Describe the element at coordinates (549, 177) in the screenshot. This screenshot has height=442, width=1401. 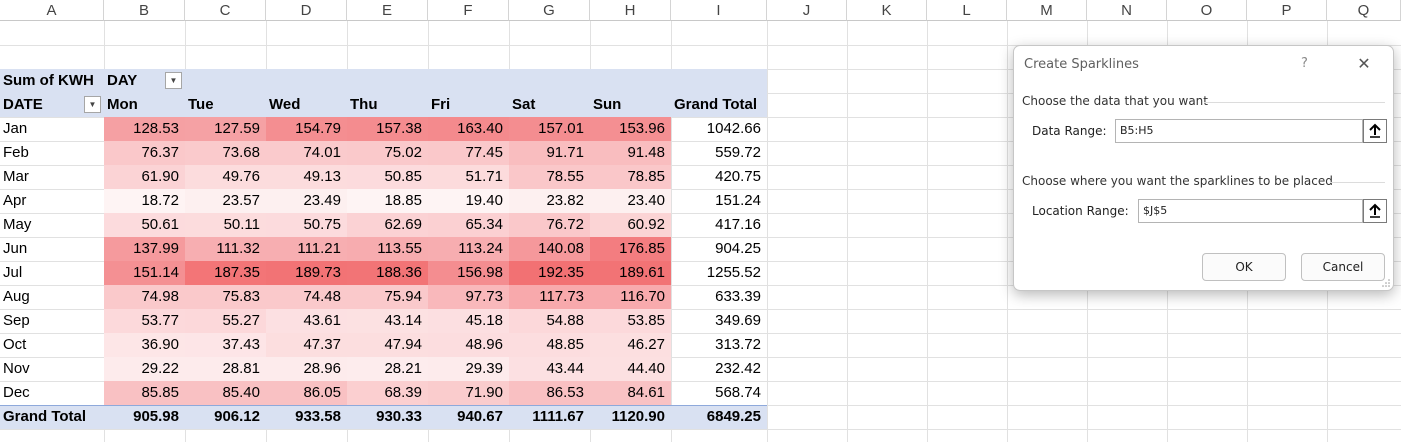
I see `pivot-value-cell: 78.55` at that location.